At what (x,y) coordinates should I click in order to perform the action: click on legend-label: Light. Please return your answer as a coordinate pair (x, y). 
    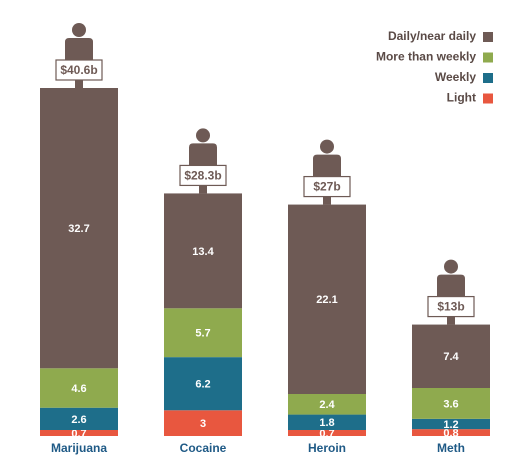
    Looking at the image, I should click on (461, 98).